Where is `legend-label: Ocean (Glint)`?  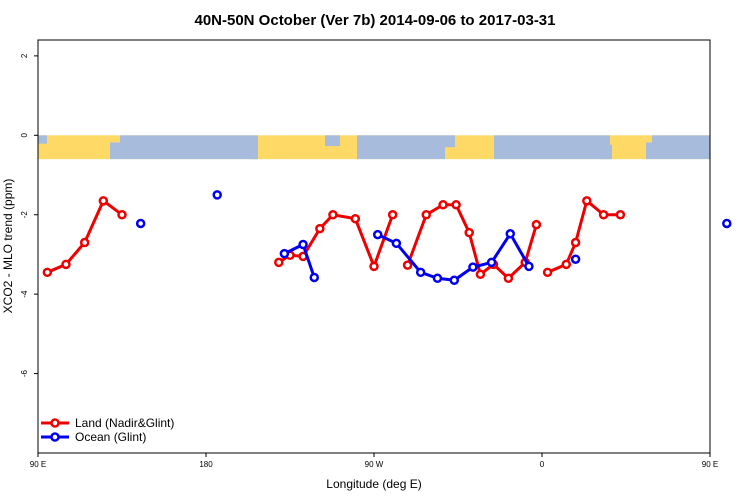
legend-label: Ocean (Glint) is located at coordinates (110, 437).